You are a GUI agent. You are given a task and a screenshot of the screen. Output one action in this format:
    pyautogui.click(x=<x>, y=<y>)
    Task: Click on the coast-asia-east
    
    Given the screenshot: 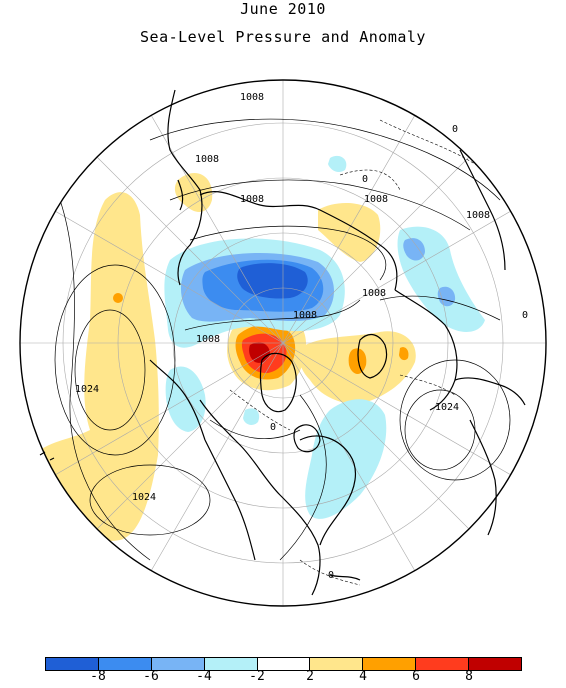 What is the action you would take?
    pyautogui.click(x=185, y=187)
    